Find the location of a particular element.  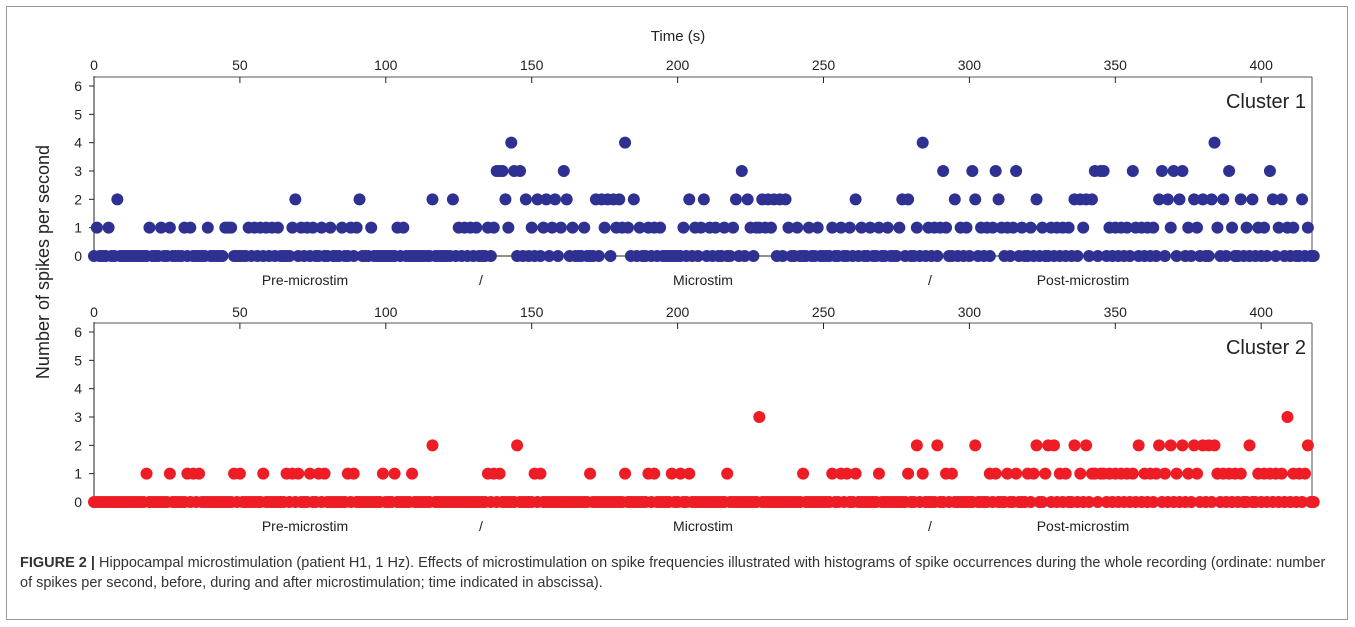

x-tick-label: 200 is located at coordinates (678, 312).